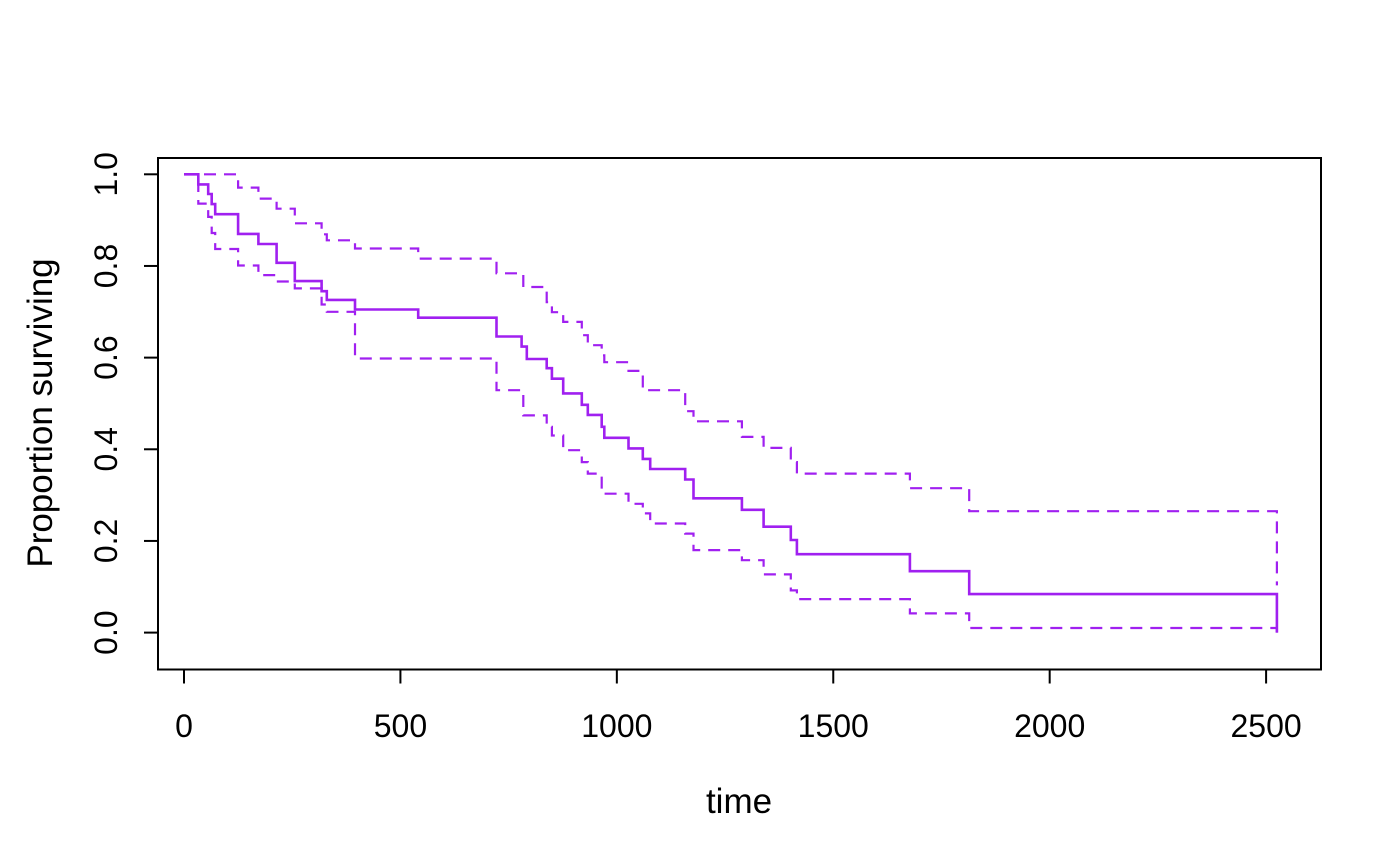 The width and height of the screenshot is (1400, 866). What do you see at coordinates (1266, 726) in the screenshot?
I see `x-axis-tick-label: 2500` at bounding box center [1266, 726].